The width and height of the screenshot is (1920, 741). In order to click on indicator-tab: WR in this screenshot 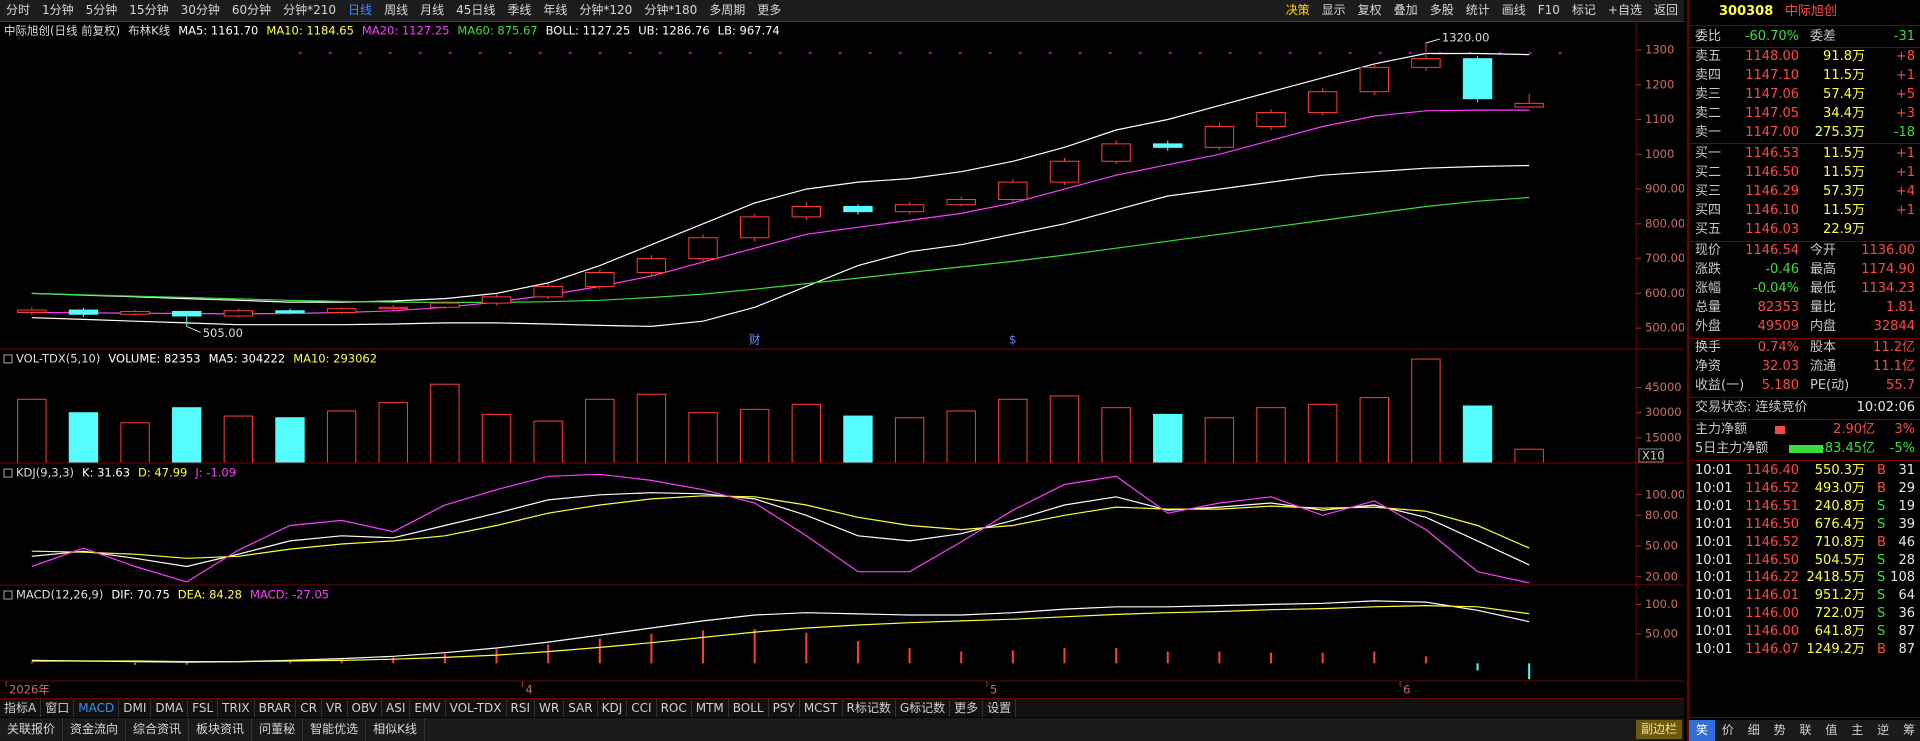, I will do `click(550, 708)`.